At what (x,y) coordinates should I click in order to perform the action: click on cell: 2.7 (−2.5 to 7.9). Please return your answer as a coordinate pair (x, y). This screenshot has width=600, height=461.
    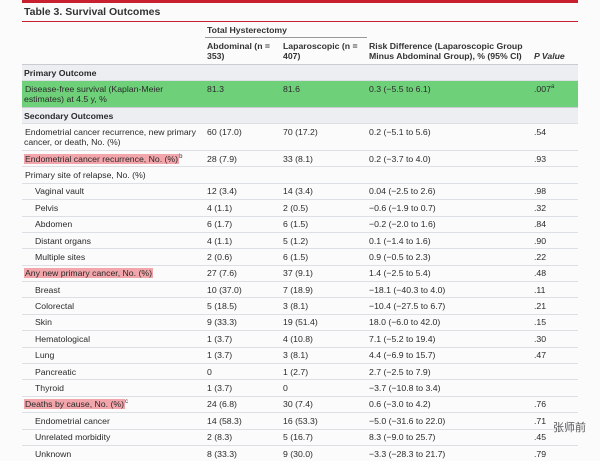
    Looking at the image, I should click on (450, 371).